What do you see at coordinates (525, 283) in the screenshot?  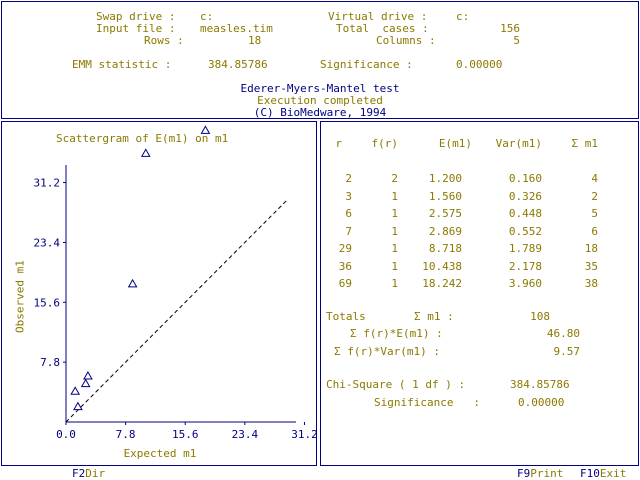 I see `table-cell: 3.960` at bounding box center [525, 283].